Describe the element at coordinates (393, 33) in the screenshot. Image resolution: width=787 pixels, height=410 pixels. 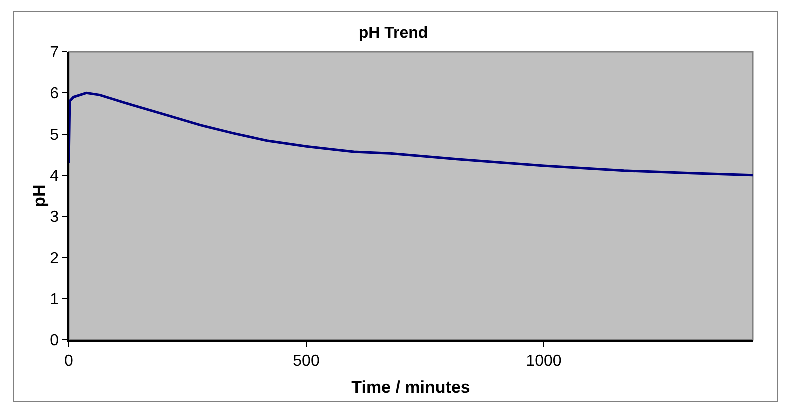
I see `chart-title: pH Trend` at that location.